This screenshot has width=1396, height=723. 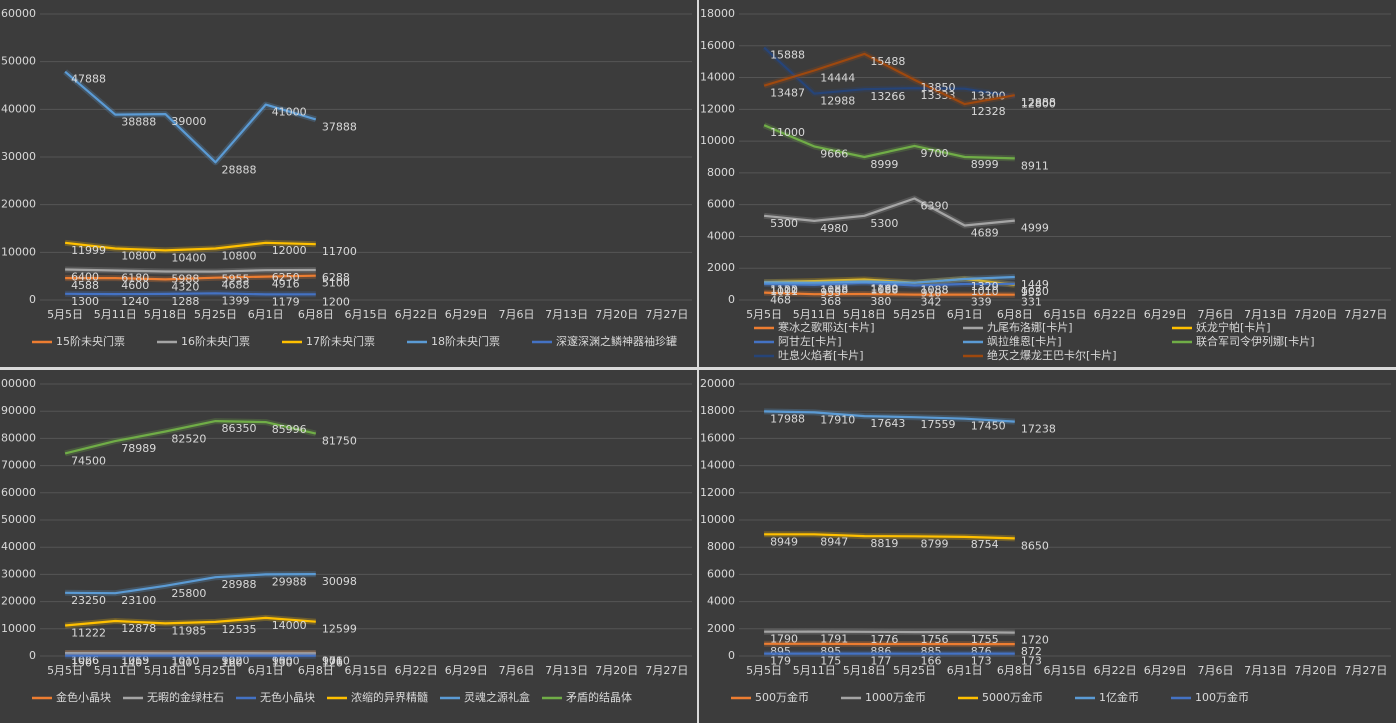 What do you see at coordinates (236, 300) in the screenshot?
I see `data-label: 1399` at bounding box center [236, 300].